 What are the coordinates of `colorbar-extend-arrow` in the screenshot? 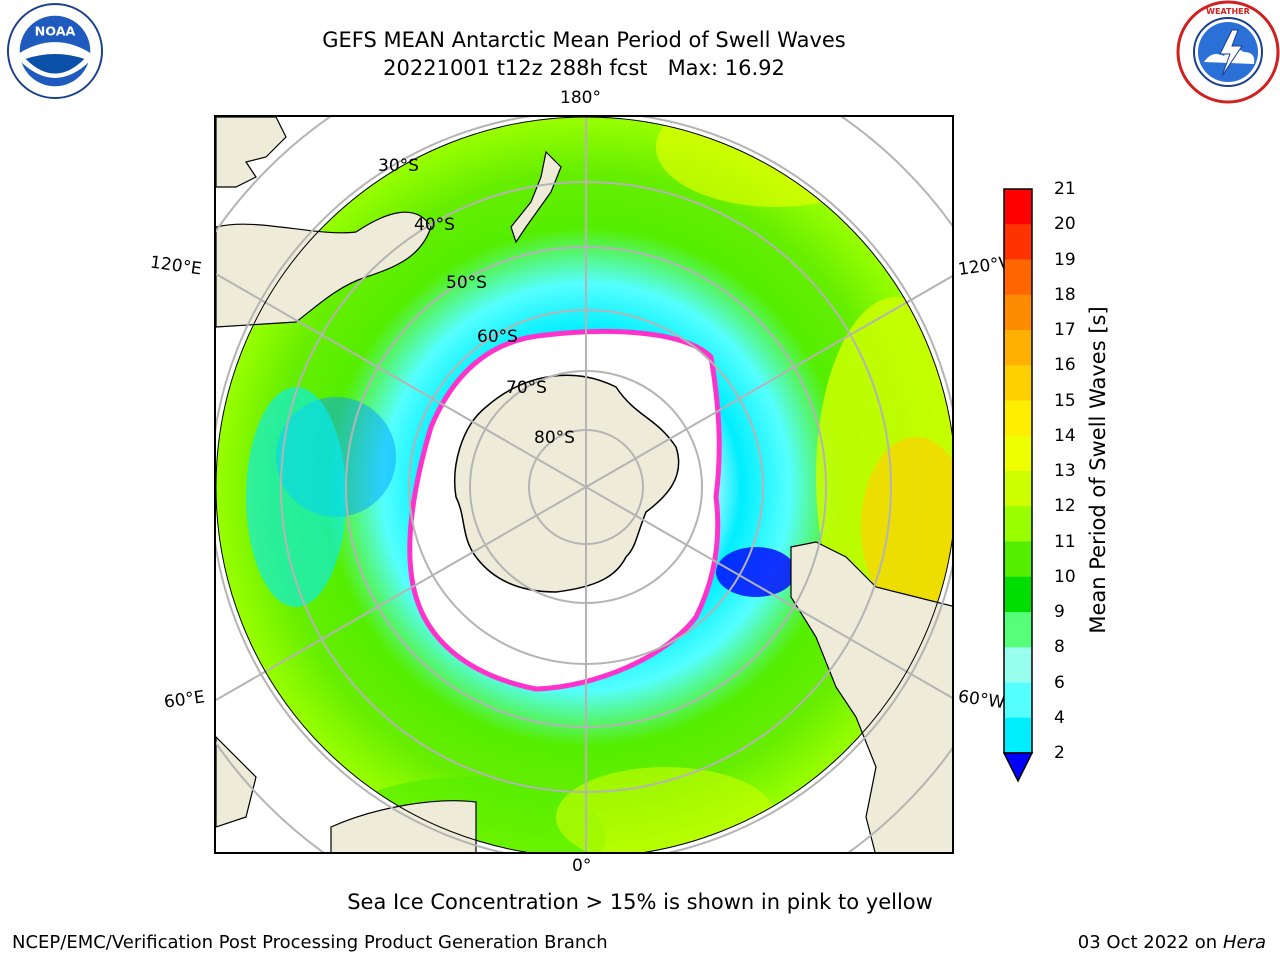 It's located at (1018, 767).